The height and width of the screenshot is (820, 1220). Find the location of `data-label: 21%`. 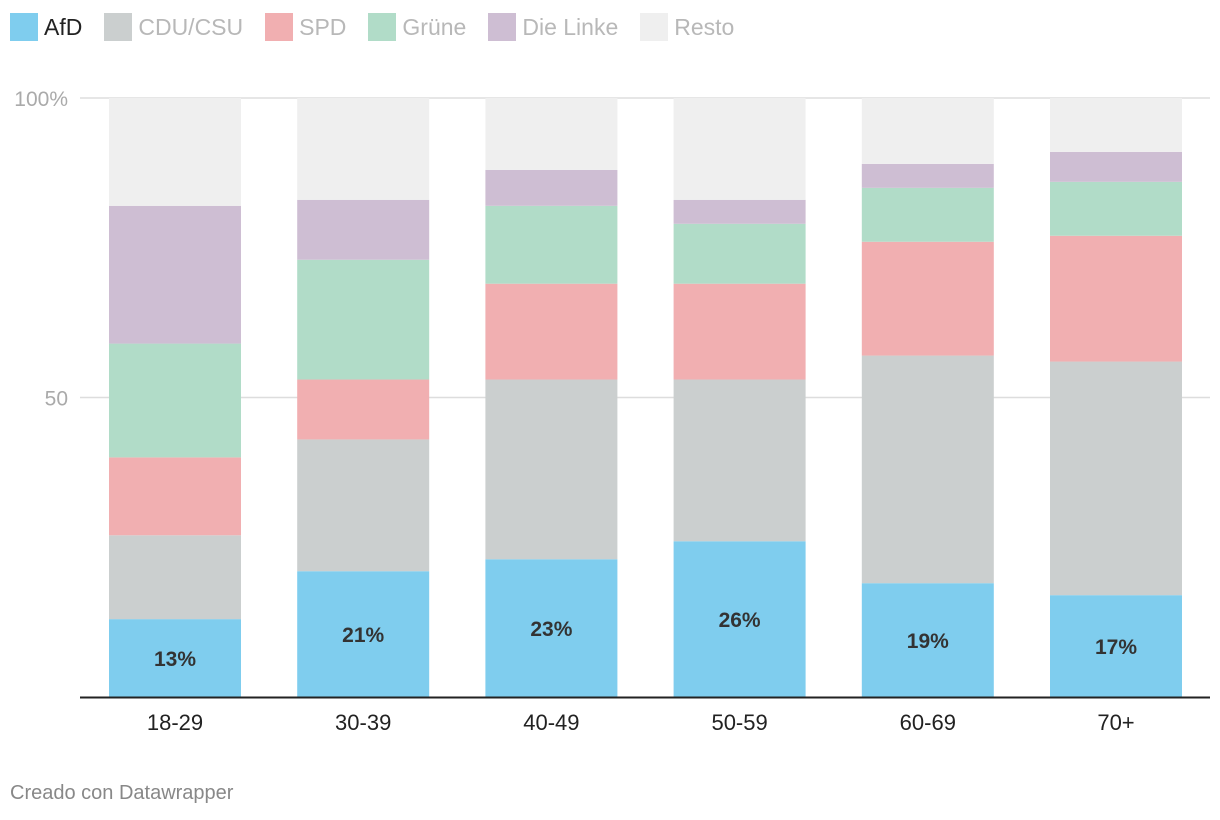

data-label: 21% is located at coordinates (363, 635).